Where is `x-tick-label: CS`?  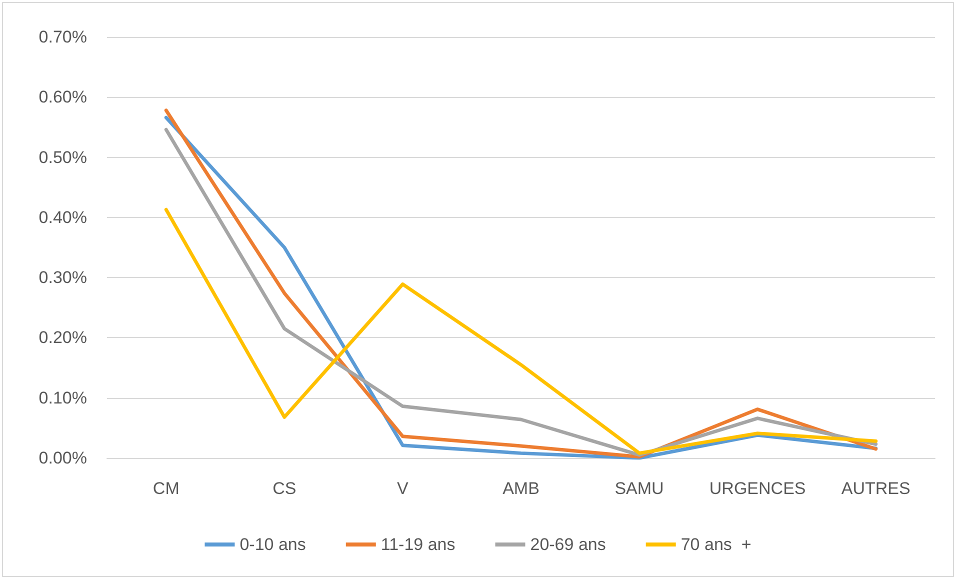
x-tick-label: CS is located at coordinates (284, 488).